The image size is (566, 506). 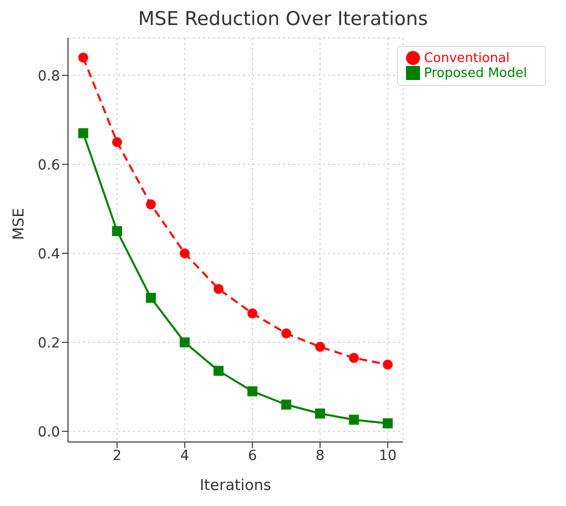 I want to click on y-axis-title: MSE, so click(x=18, y=224).